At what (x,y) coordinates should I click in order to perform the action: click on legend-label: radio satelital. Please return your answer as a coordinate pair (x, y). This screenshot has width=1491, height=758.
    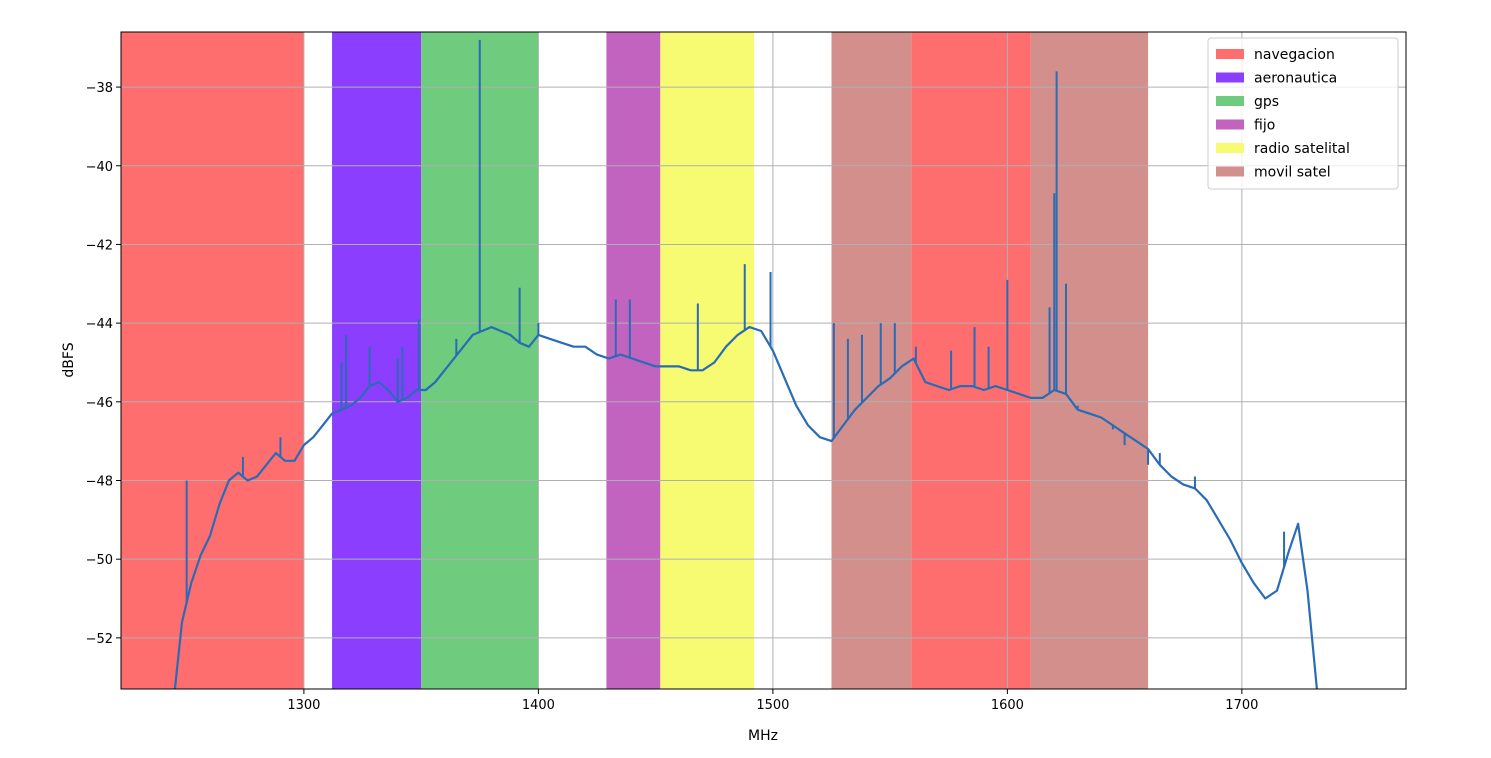
    Looking at the image, I should click on (1302, 149).